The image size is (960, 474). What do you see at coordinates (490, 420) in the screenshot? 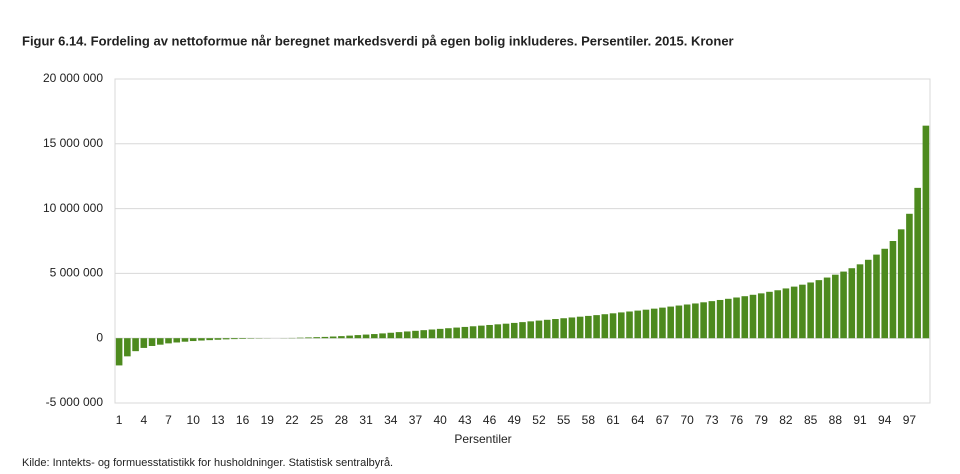
I see `x-tick-label: 46` at bounding box center [490, 420].